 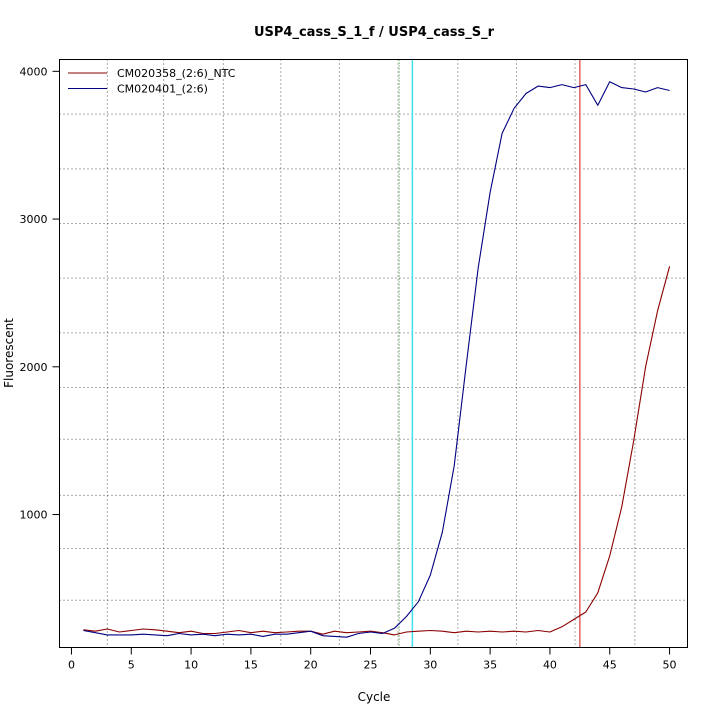 What do you see at coordinates (670, 665) in the screenshot?
I see `x-tick-label-10: 50` at bounding box center [670, 665].